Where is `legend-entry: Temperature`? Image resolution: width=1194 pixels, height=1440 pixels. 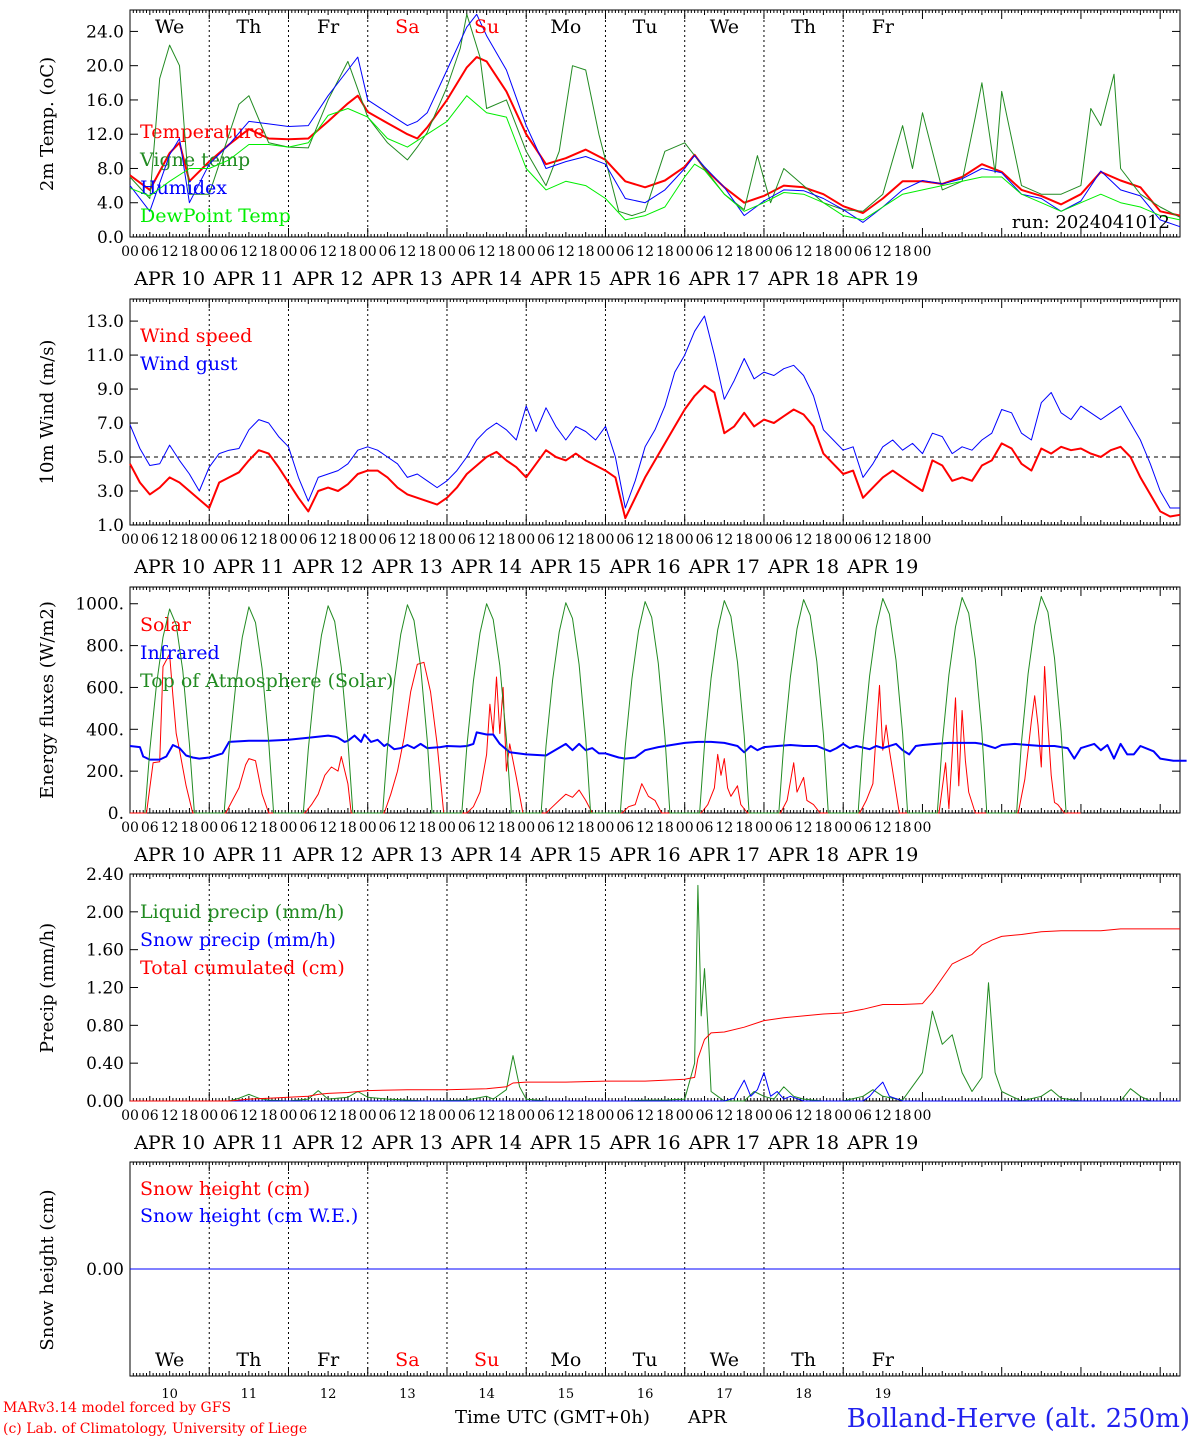
legend-entry: Temperature is located at coordinates (202, 132).